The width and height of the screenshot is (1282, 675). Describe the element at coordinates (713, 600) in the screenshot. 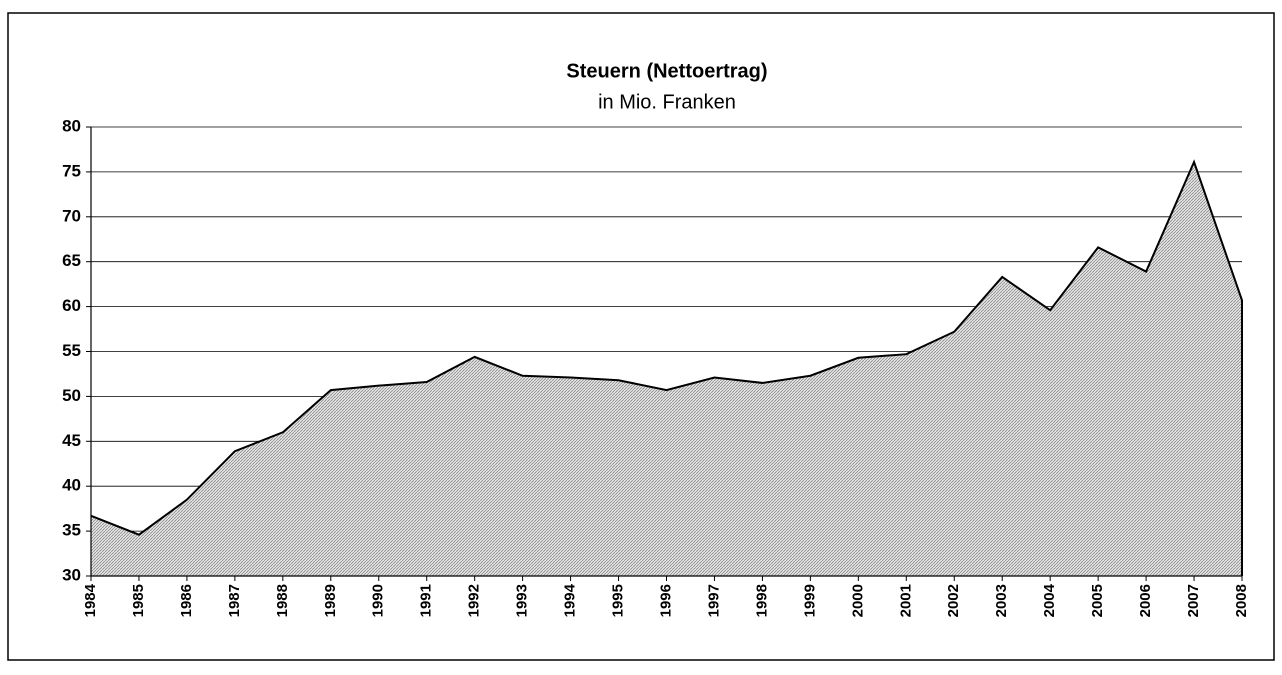

I see `x-tick-label: 1997` at that location.